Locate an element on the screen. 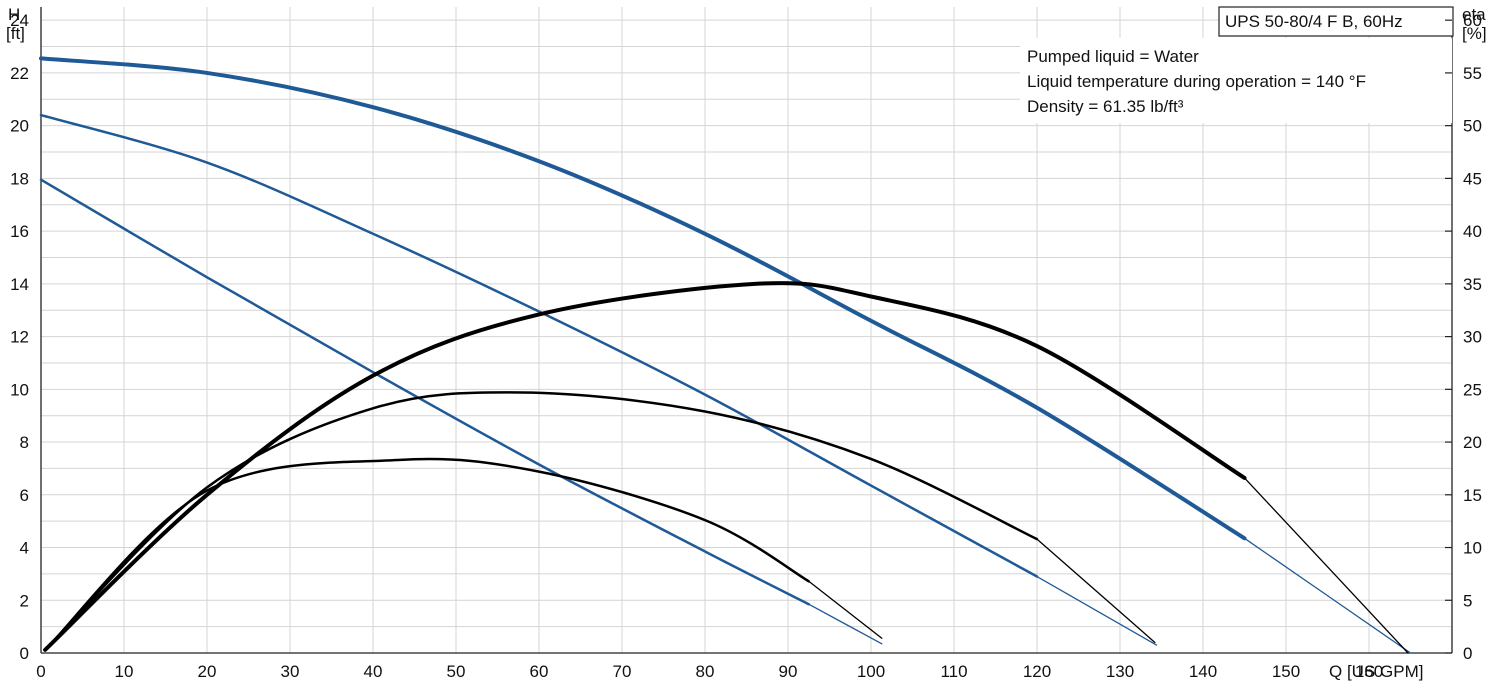  y-right-tick-label-35: 35 is located at coordinates (1472, 284).